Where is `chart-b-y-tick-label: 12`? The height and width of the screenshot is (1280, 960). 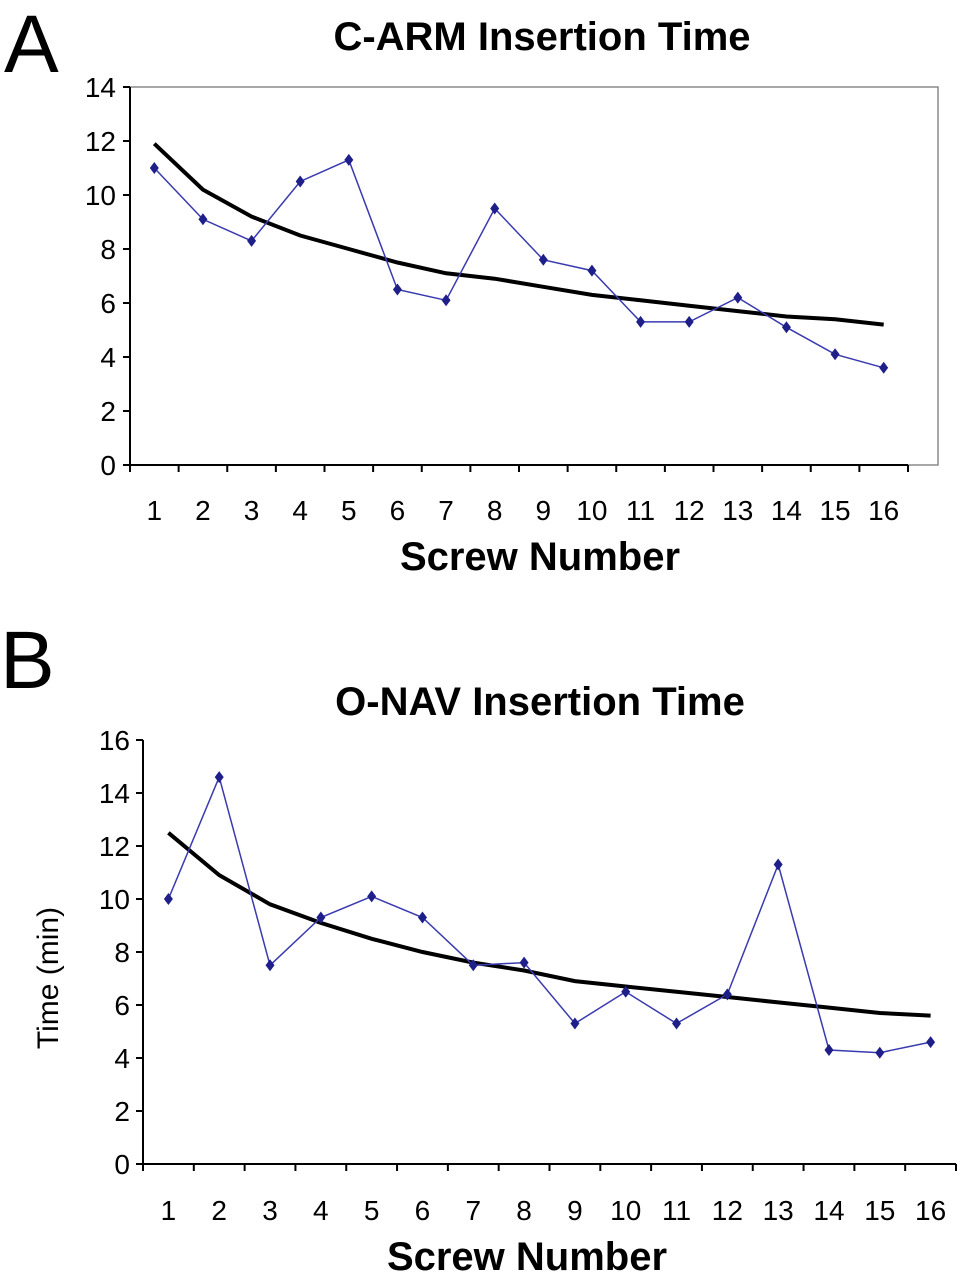 chart-b-y-tick-label: 12 is located at coordinates (114, 846).